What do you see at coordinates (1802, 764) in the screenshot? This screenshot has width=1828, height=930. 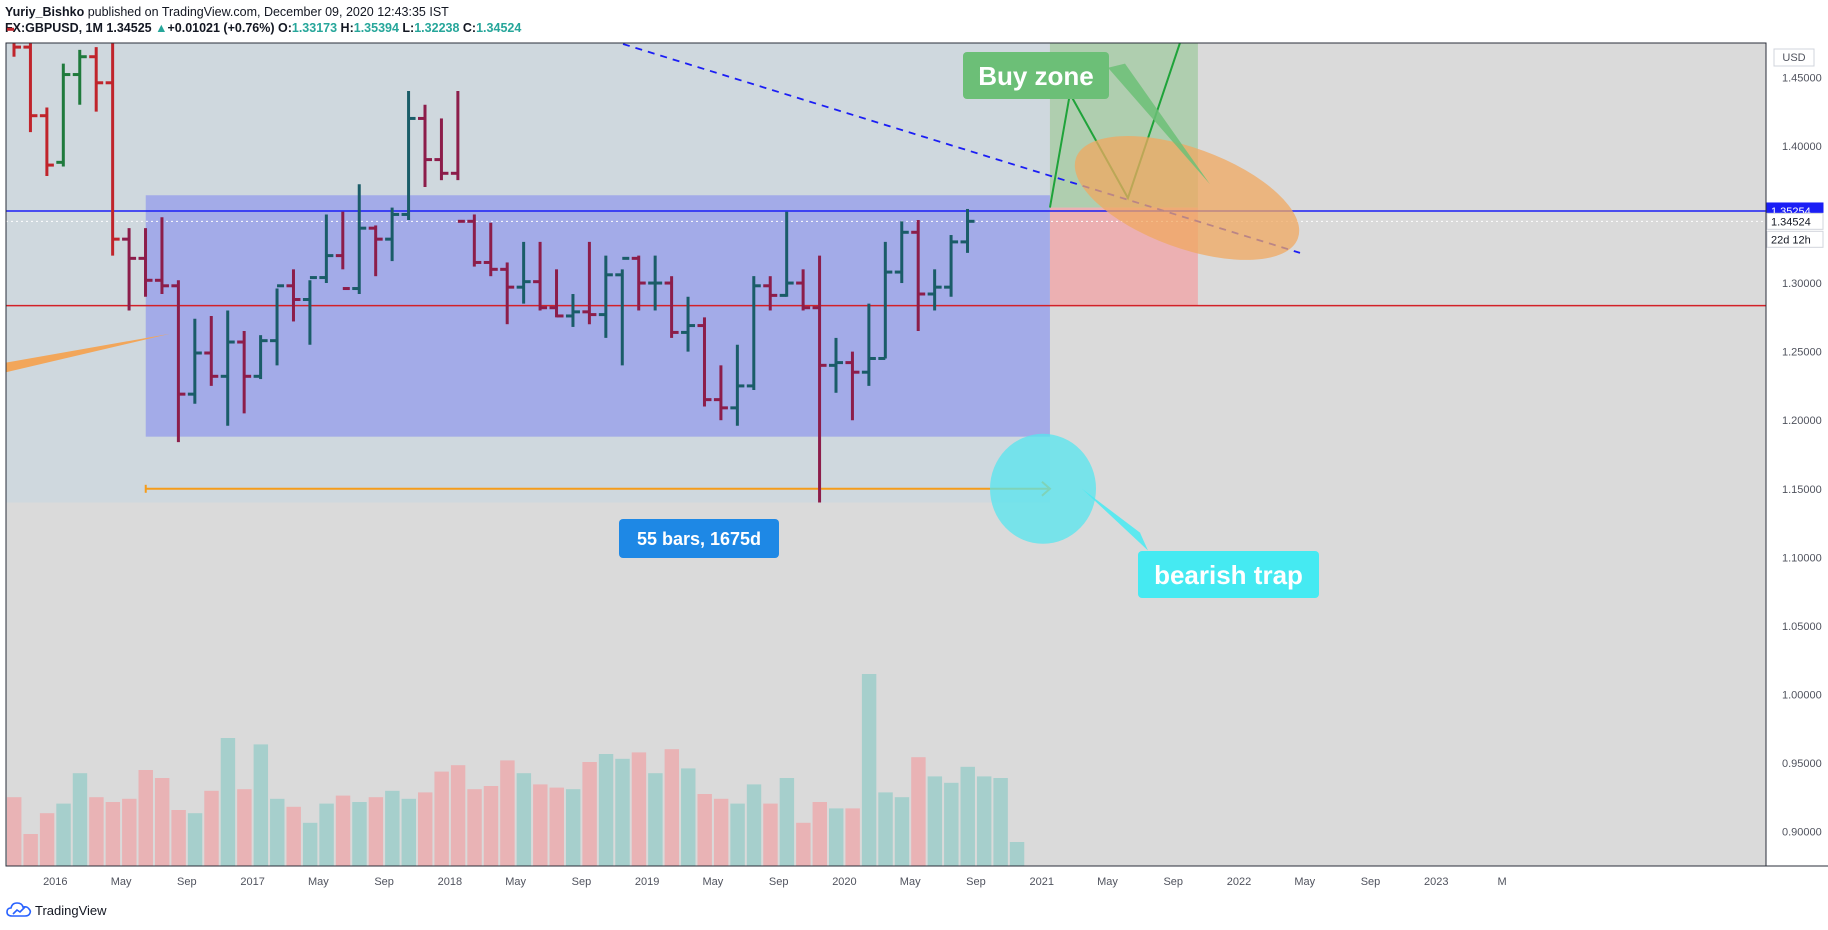 I see `price-tick-label: 0.95000` at bounding box center [1802, 764].